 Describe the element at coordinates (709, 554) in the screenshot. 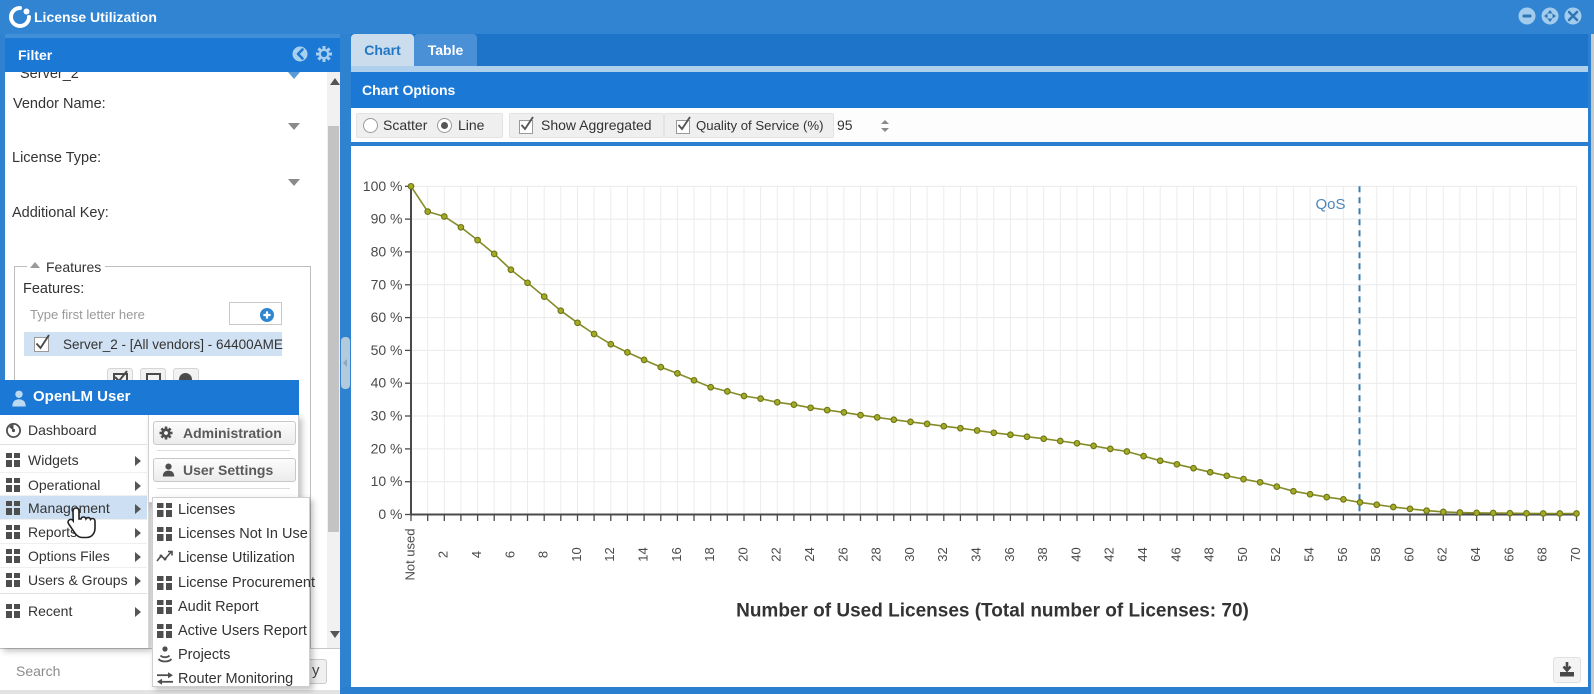

I see `svg-text: 18` at that location.